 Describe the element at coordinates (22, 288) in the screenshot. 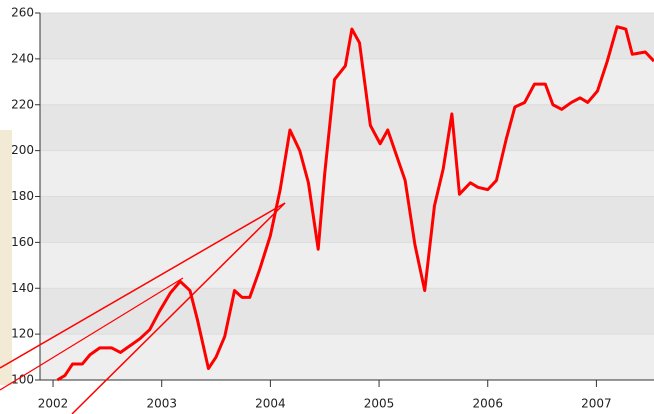

I see `y-tick-label: 140` at that location.